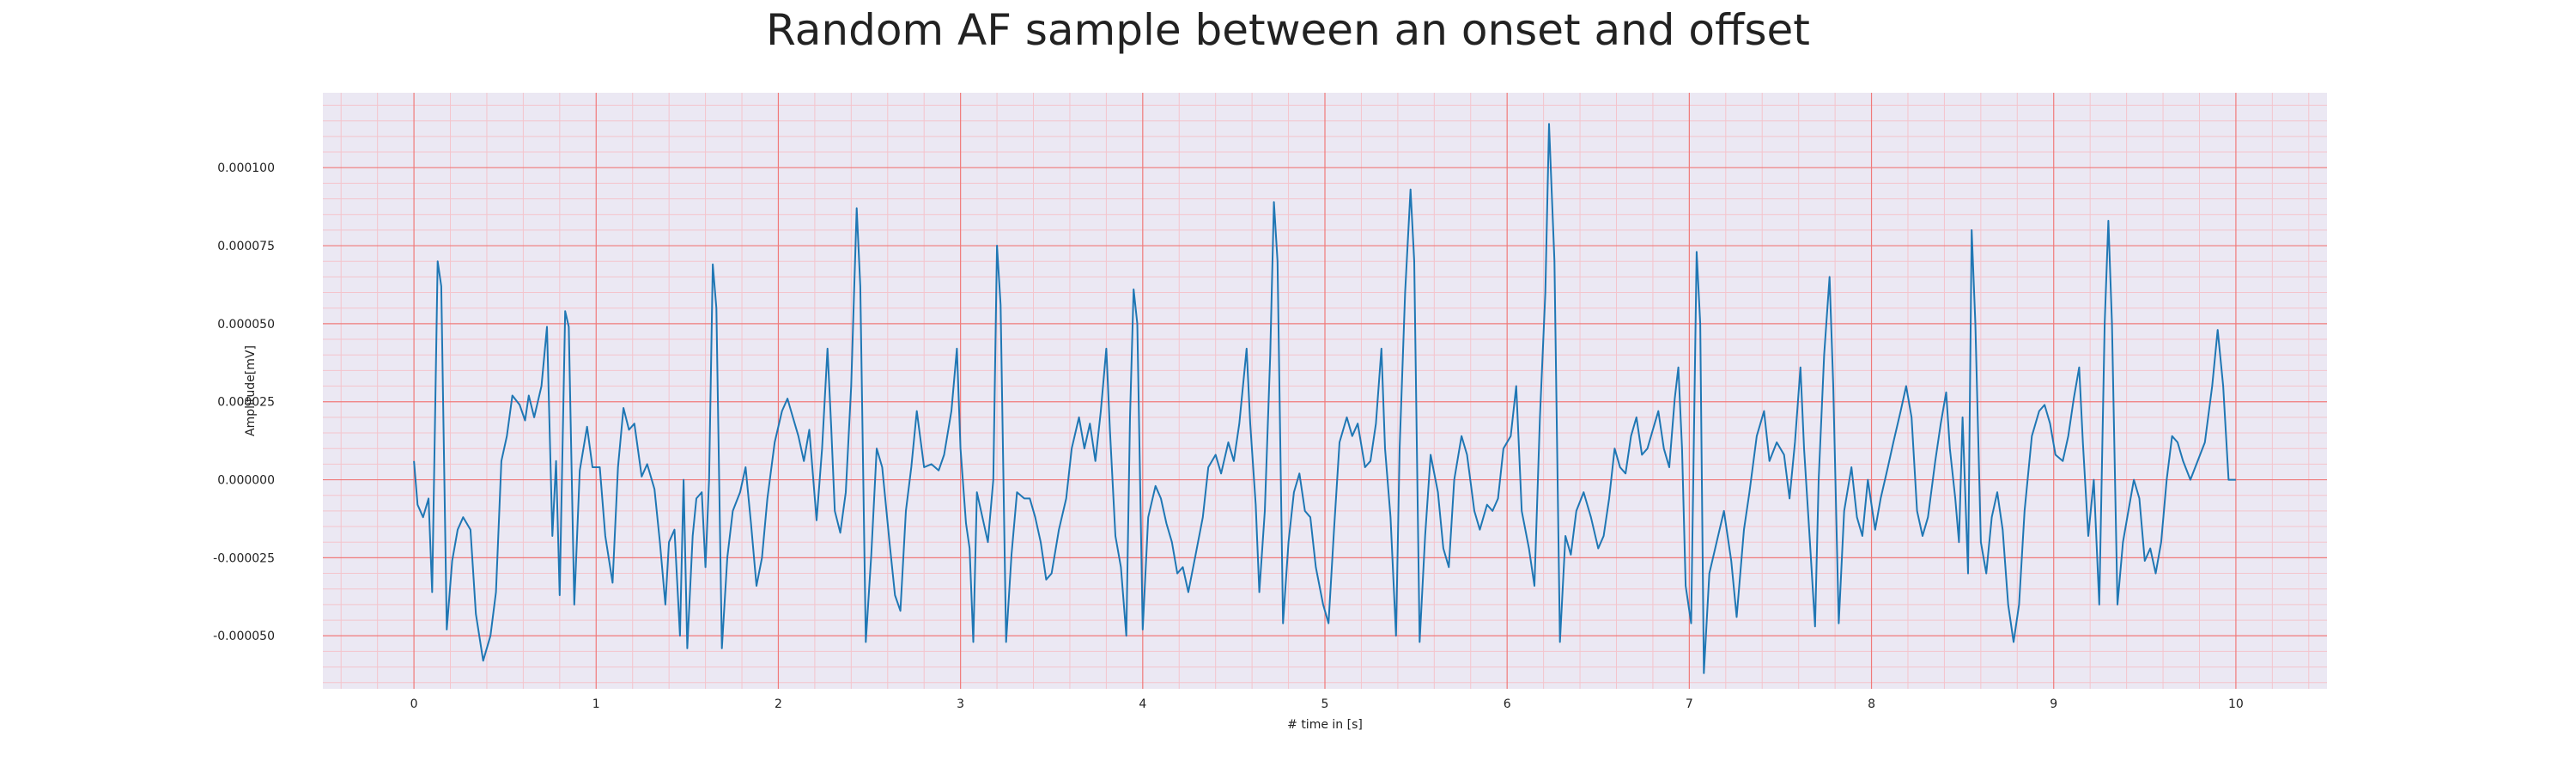  Describe the element at coordinates (244, 558) in the screenshot. I see `y-tick-label: -0.000025` at that location.